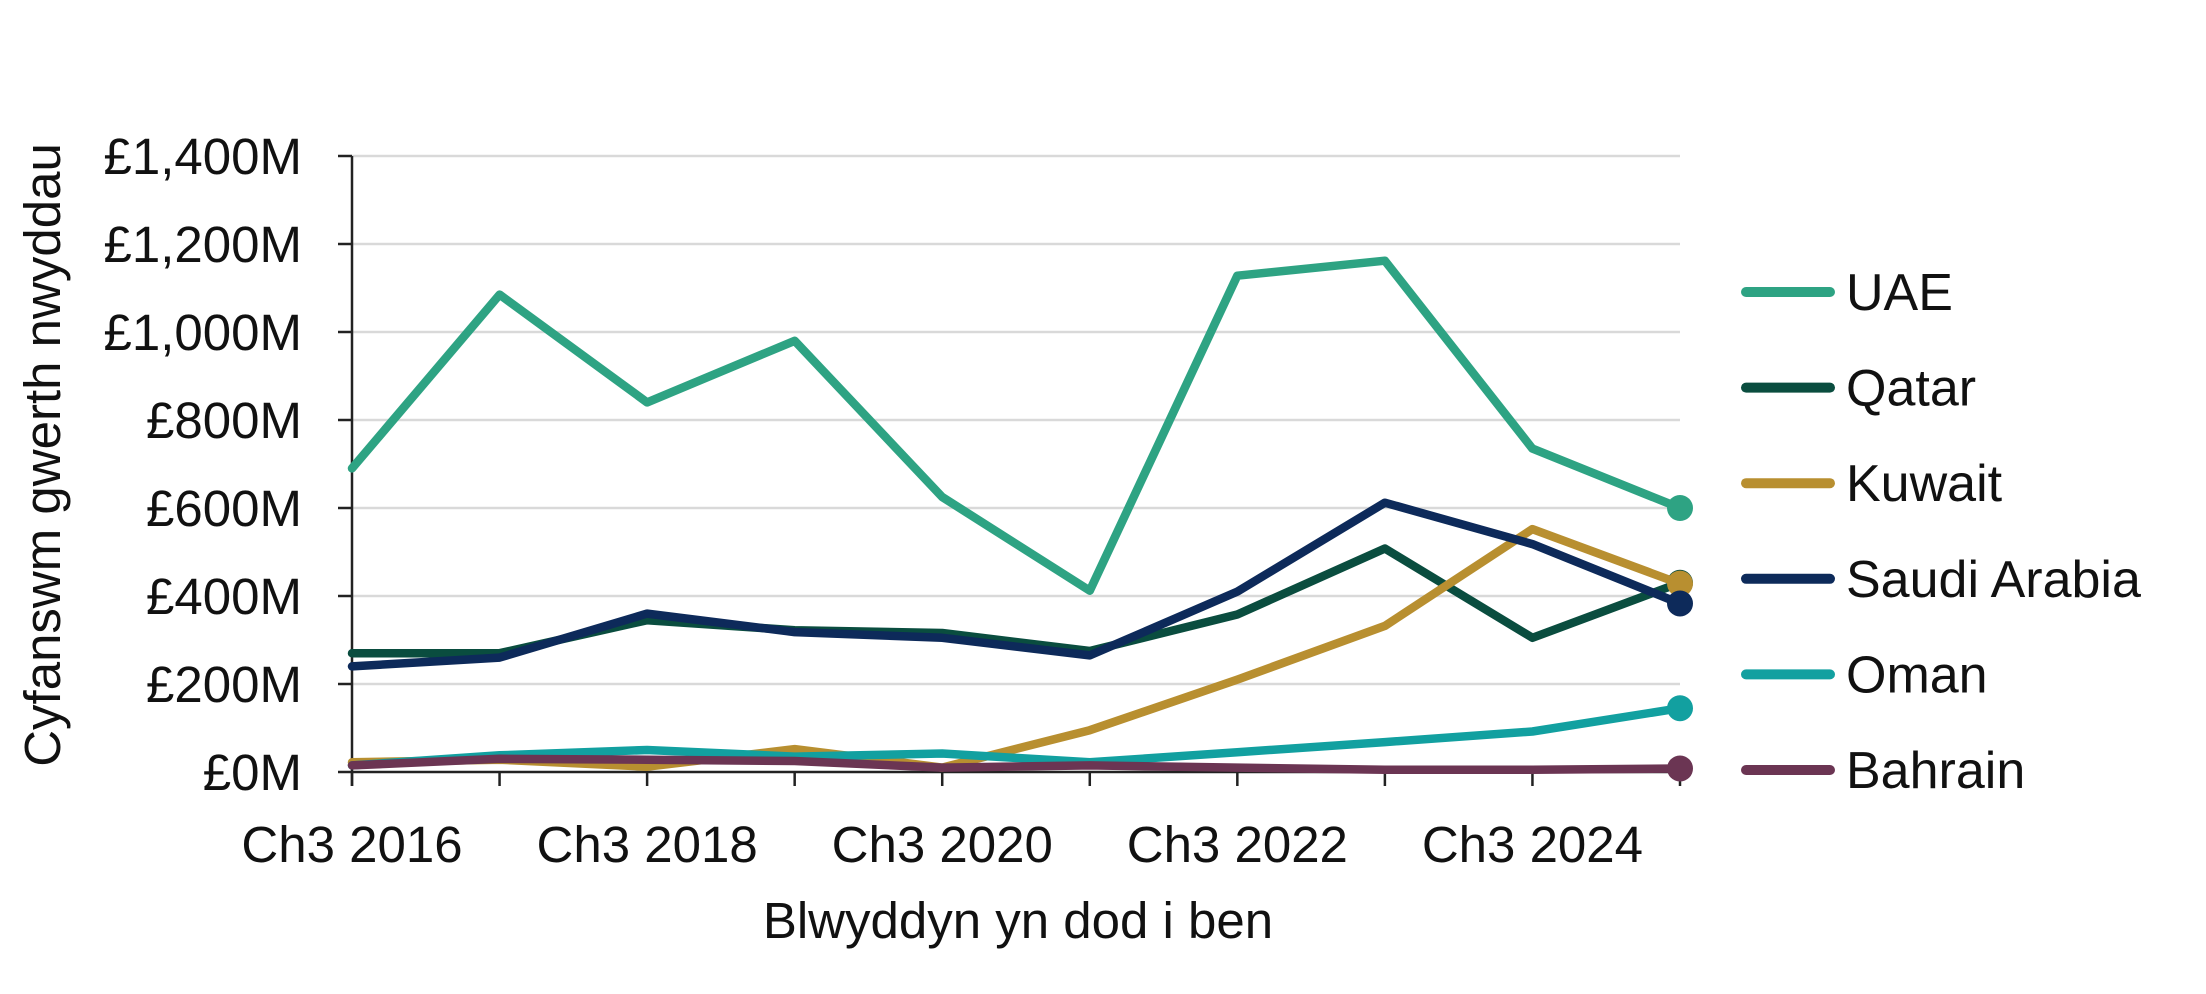 The height and width of the screenshot is (994, 2206). Describe the element at coordinates (1237, 844) in the screenshot. I see `x-tick-label: Ch3 2022` at that location.